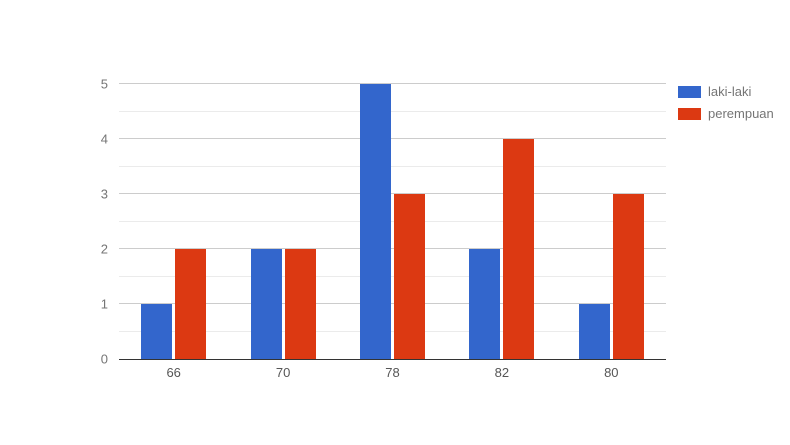  Describe the element at coordinates (104, 194) in the screenshot. I see `y-tick-label: 3` at that location.